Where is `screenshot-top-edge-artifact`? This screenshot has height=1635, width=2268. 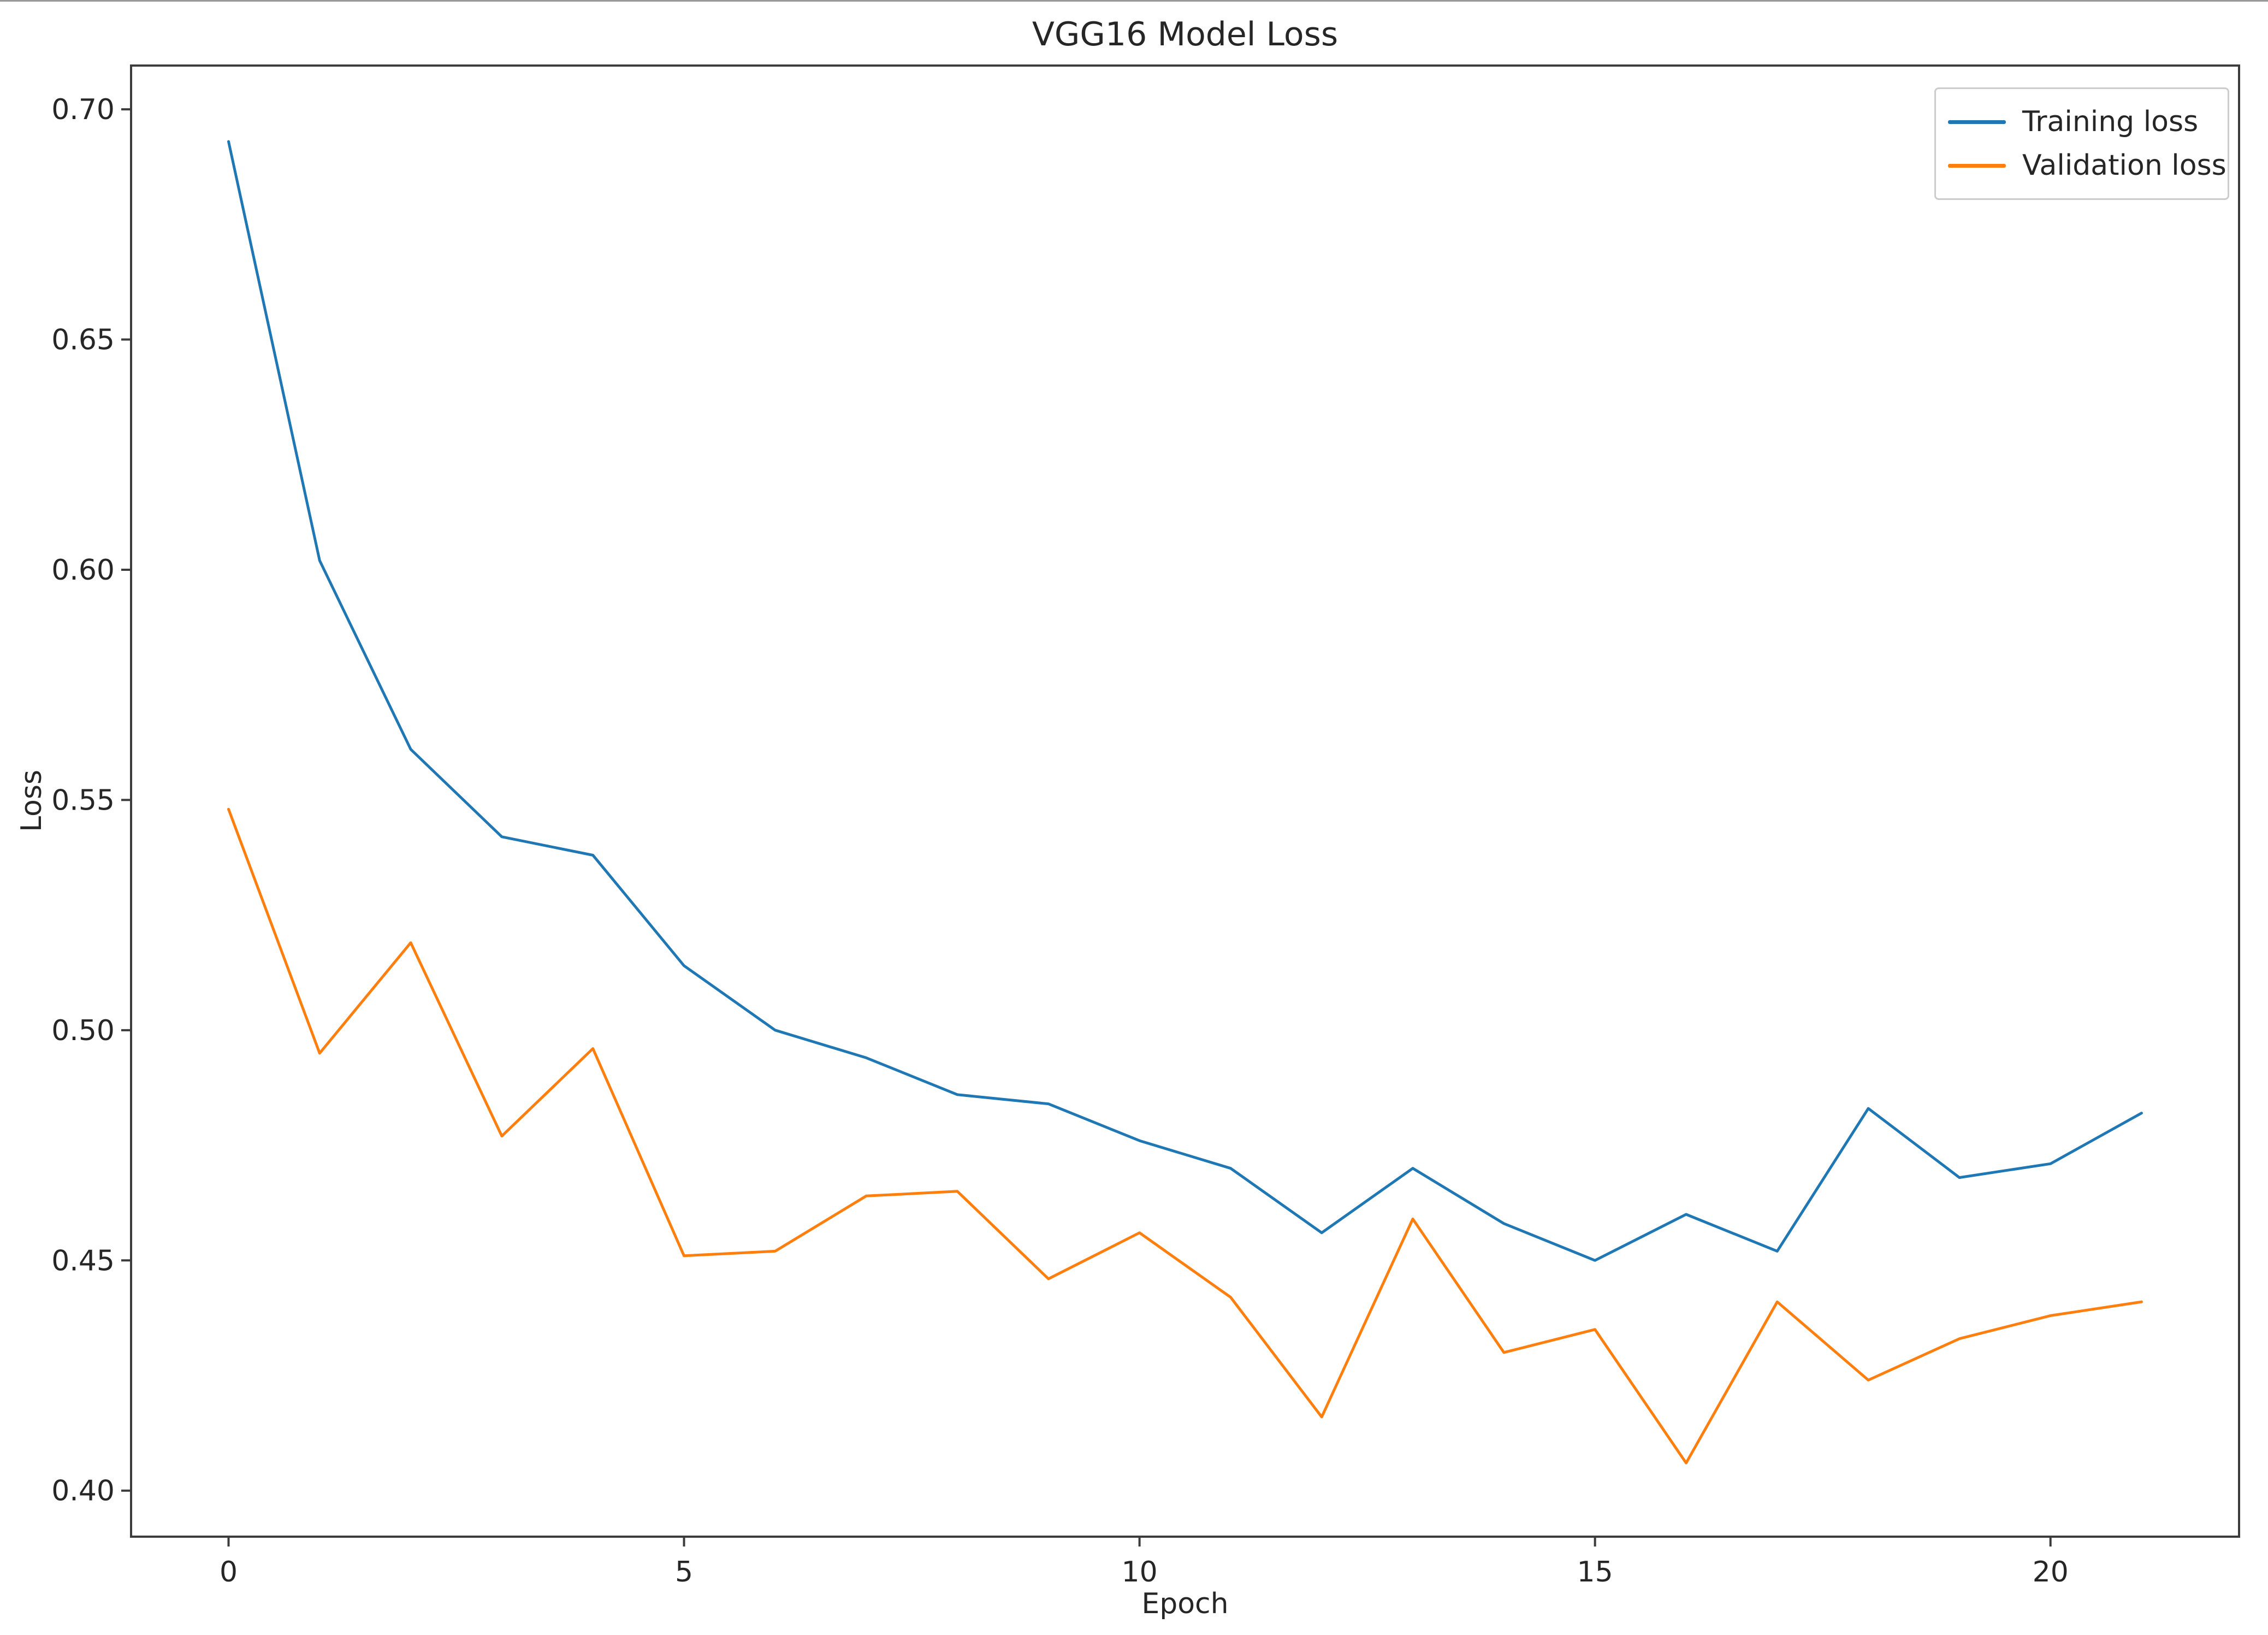
screenshot-top-edge-artifact is located at coordinates (1134, 1).